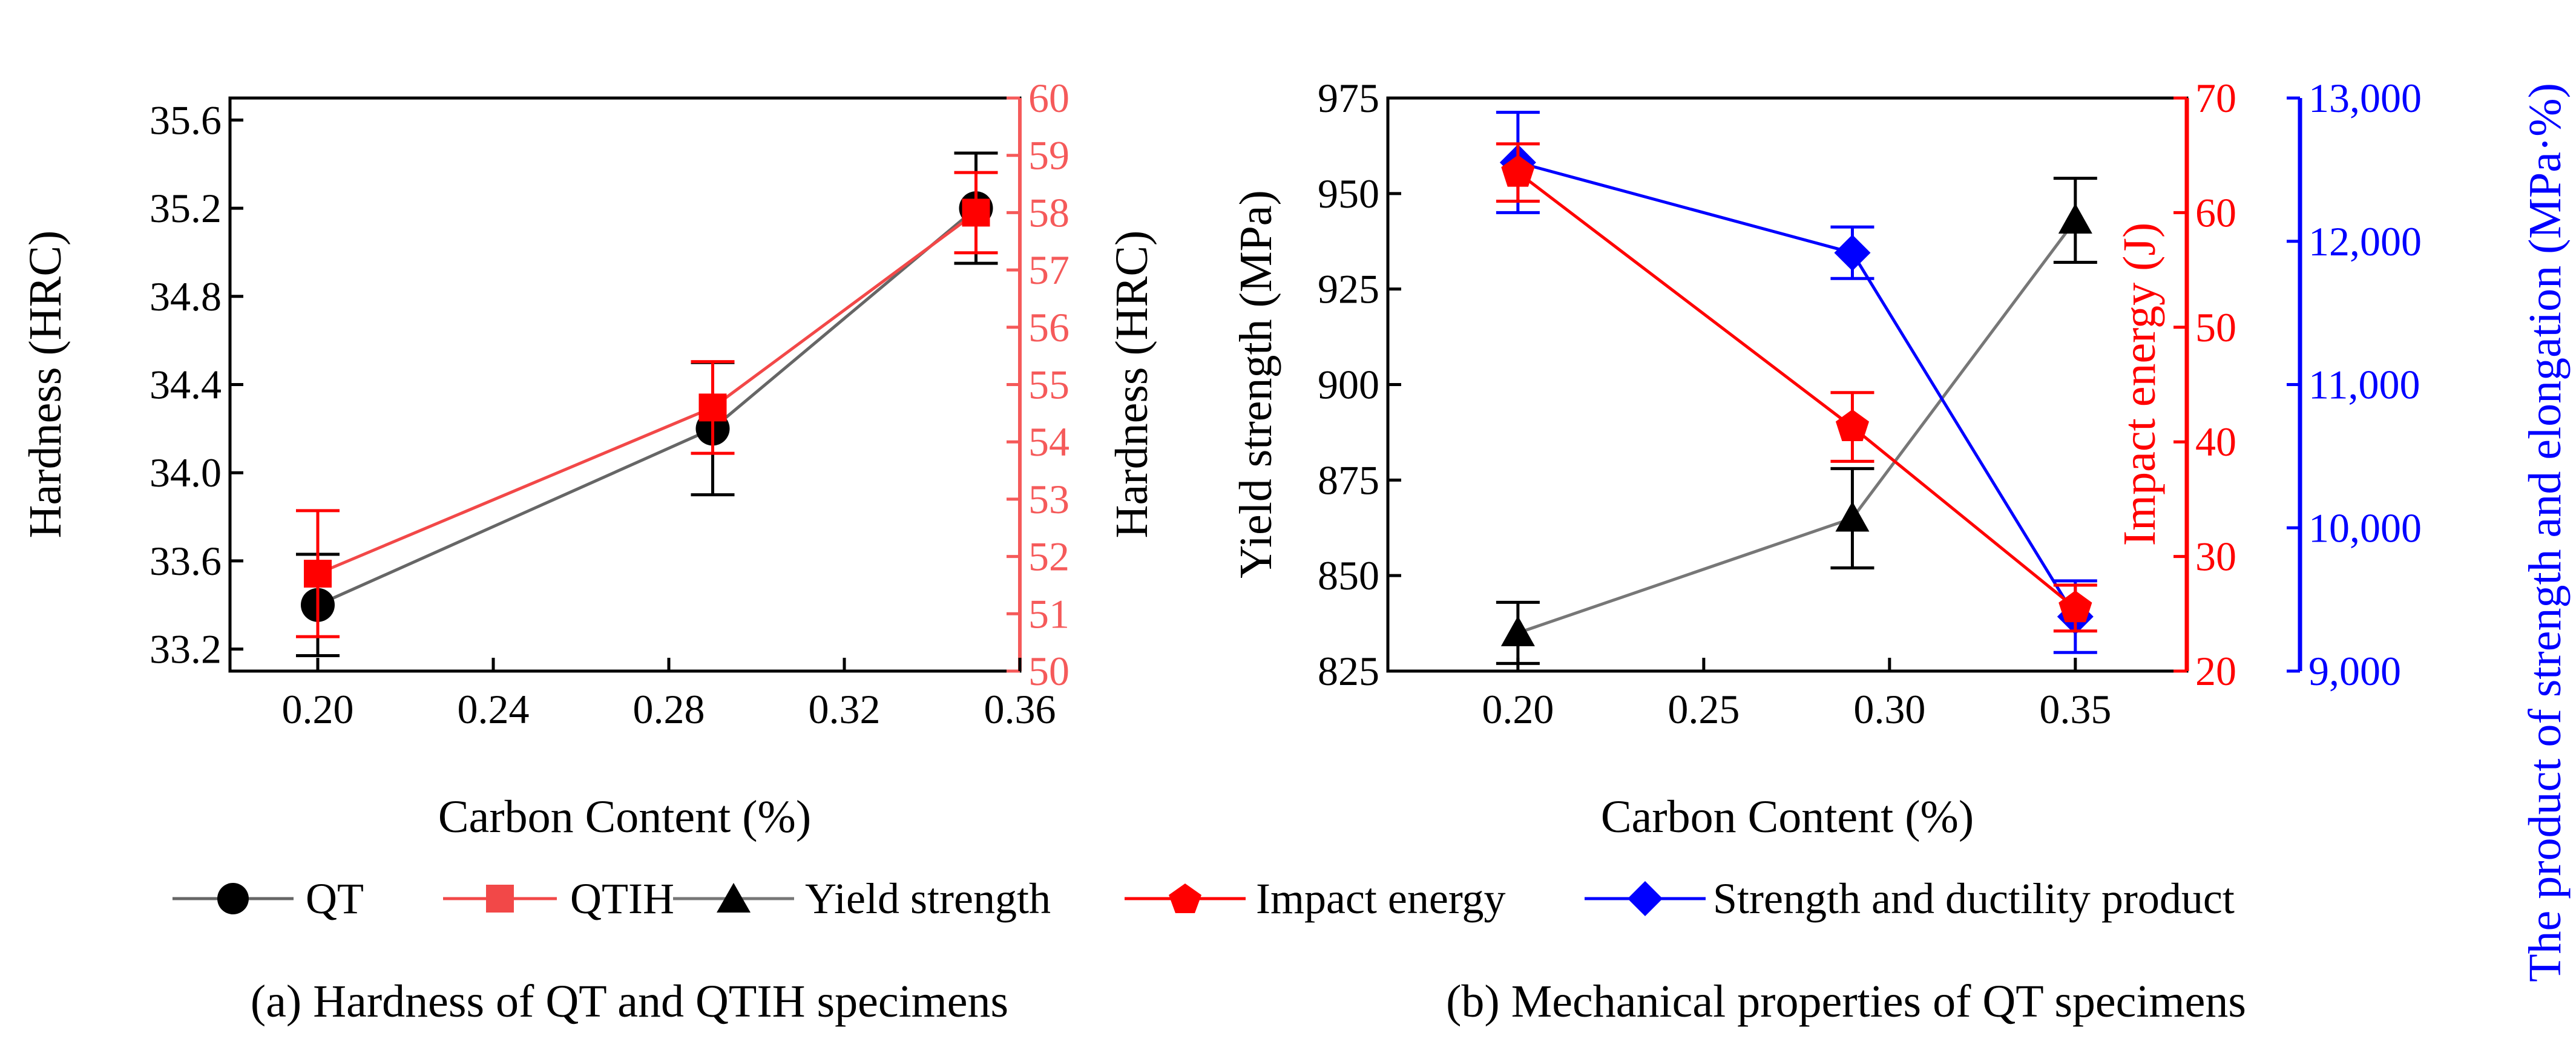 The width and height of the screenshot is (2576, 1062). Describe the element at coordinates (186, 120) in the screenshot. I see `left-y-tick-label: 35.6` at that location.